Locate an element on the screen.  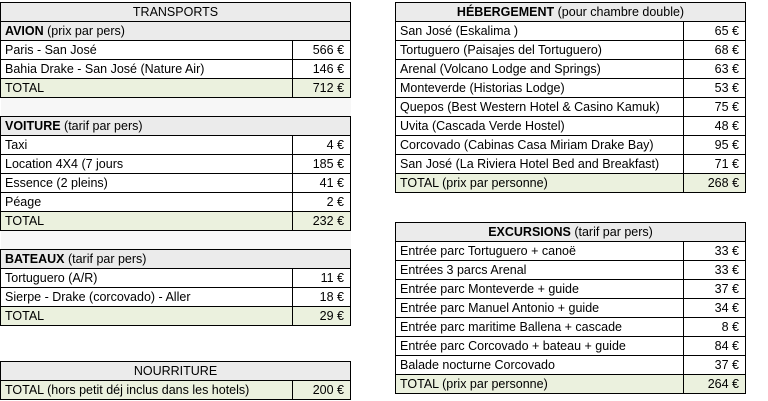
table-row: Entrées 3 parcs Arenal 33 € is located at coordinates (570, 270).